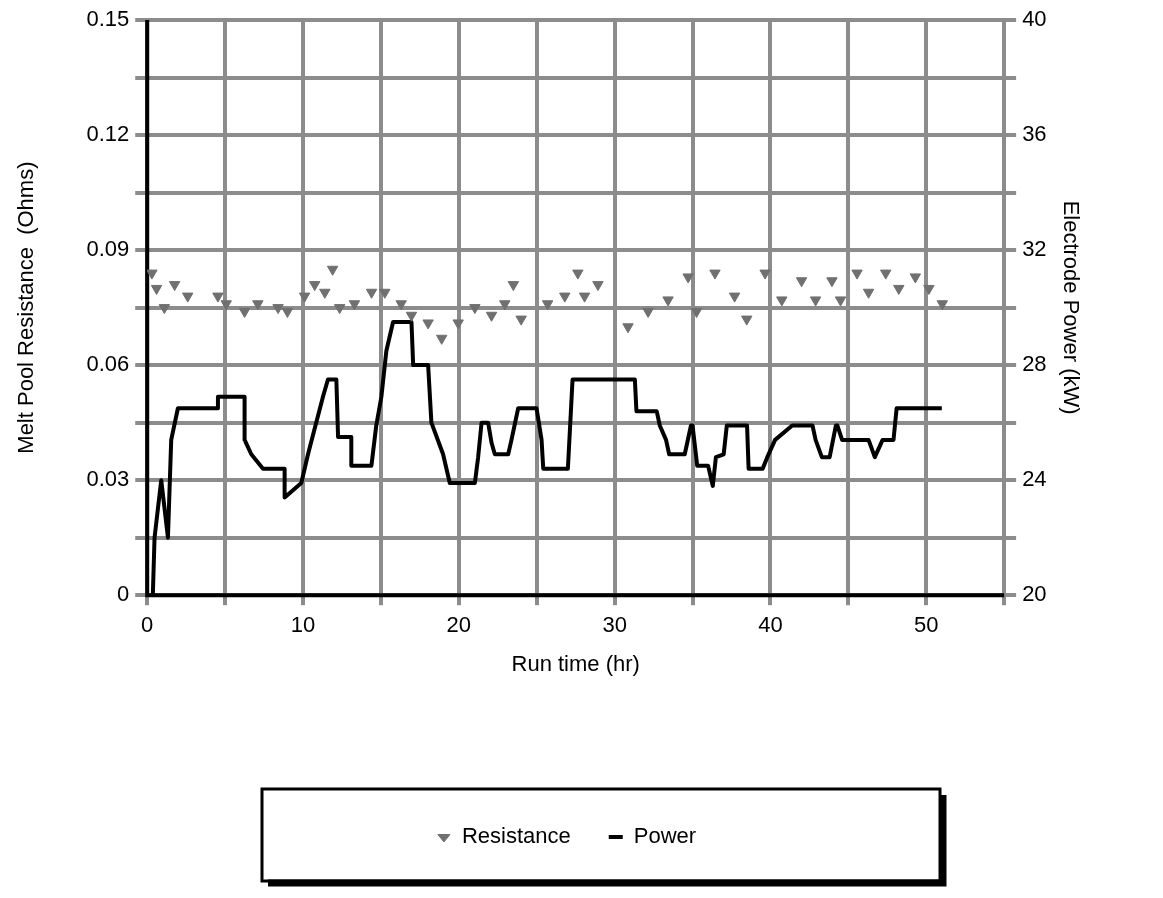 This screenshot has width=1163, height=898. Describe the element at coordinates (1034, 19) in the screenshot. I see `y2-tick-label: 40` at that location.